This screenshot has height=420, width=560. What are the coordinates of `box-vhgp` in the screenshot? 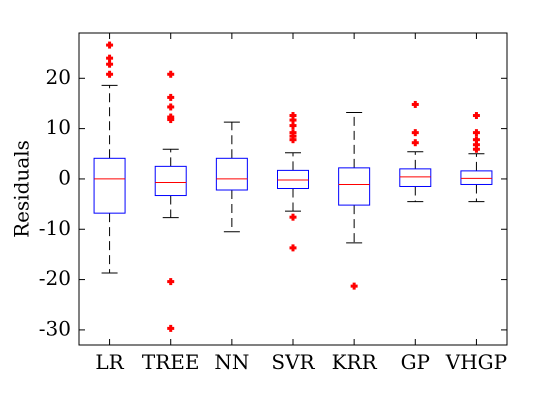 It's located at (476, 157).